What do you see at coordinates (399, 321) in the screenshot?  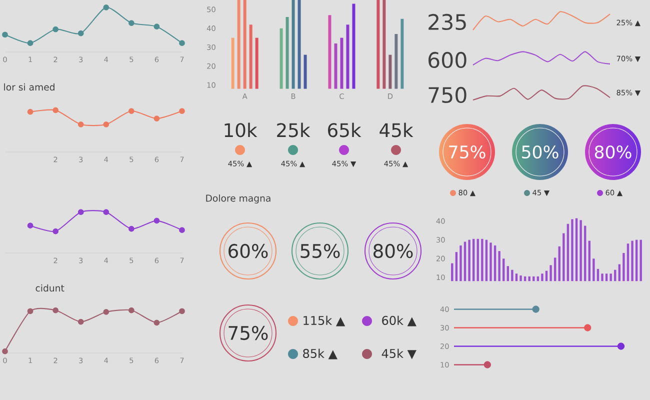 I see `text: 60k ▲` at bounding box center [399, 321].